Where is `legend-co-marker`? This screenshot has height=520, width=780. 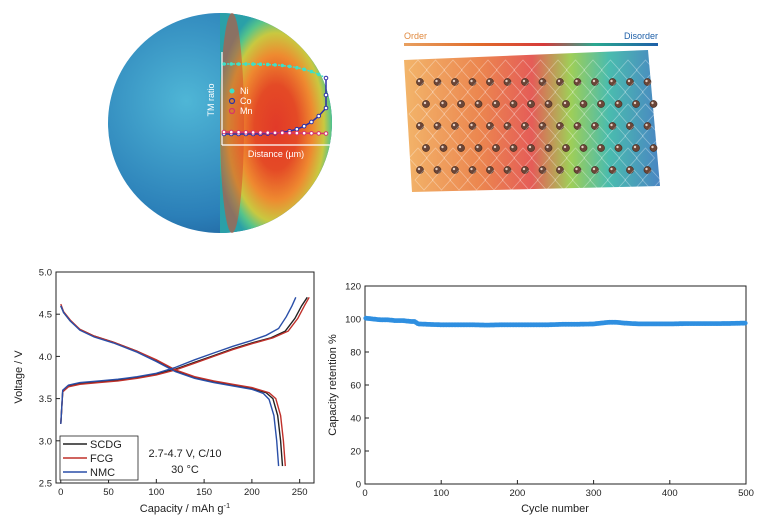 legend-co-marker is located at coordinates (232, 101).